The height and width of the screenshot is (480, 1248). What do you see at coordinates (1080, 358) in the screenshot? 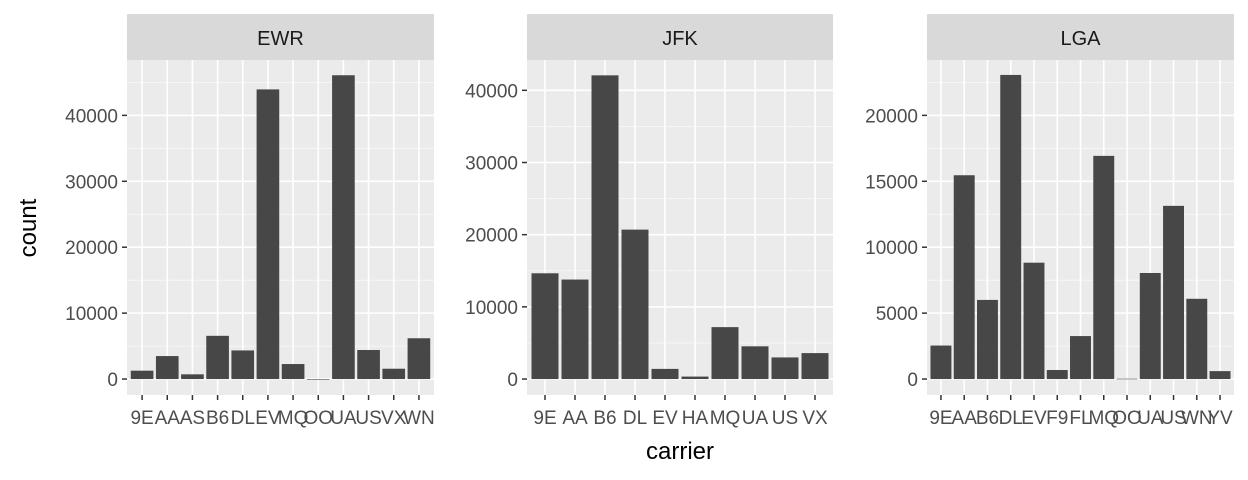
I see `bar-fl` at bounding box center [1080, 358].